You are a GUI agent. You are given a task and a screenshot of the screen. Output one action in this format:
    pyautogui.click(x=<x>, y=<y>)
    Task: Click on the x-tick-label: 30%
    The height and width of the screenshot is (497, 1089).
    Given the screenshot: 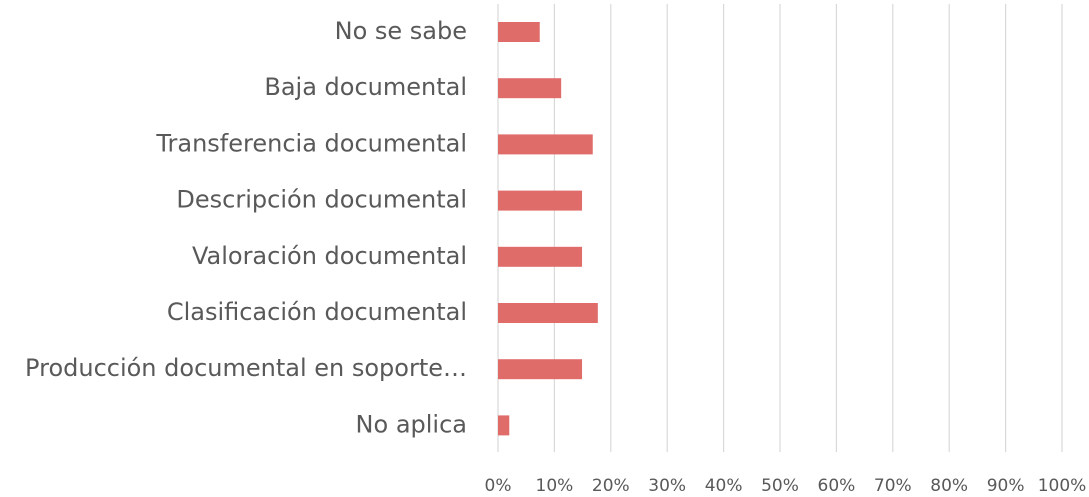 What is the action you would take?
    pyautogui.click(x=667, y=486)
    